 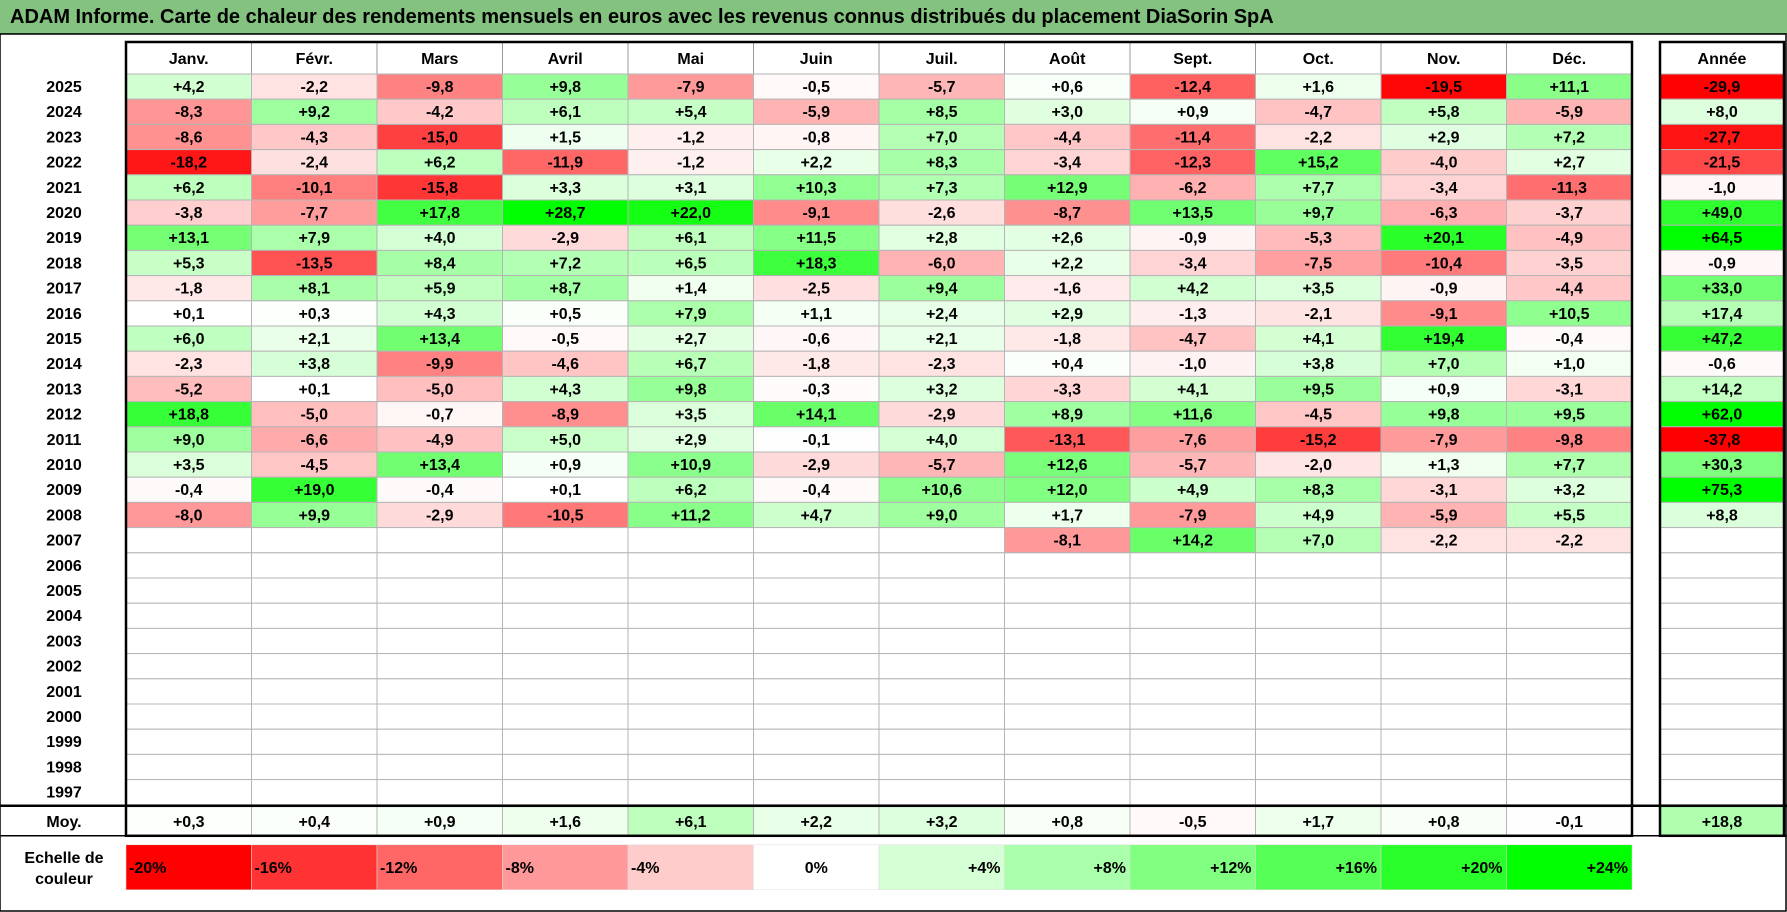 What do you see at coordinates (64, 112) in the screenshot?
I see `row-year-label: 2024` at bounding box center [64, 112].